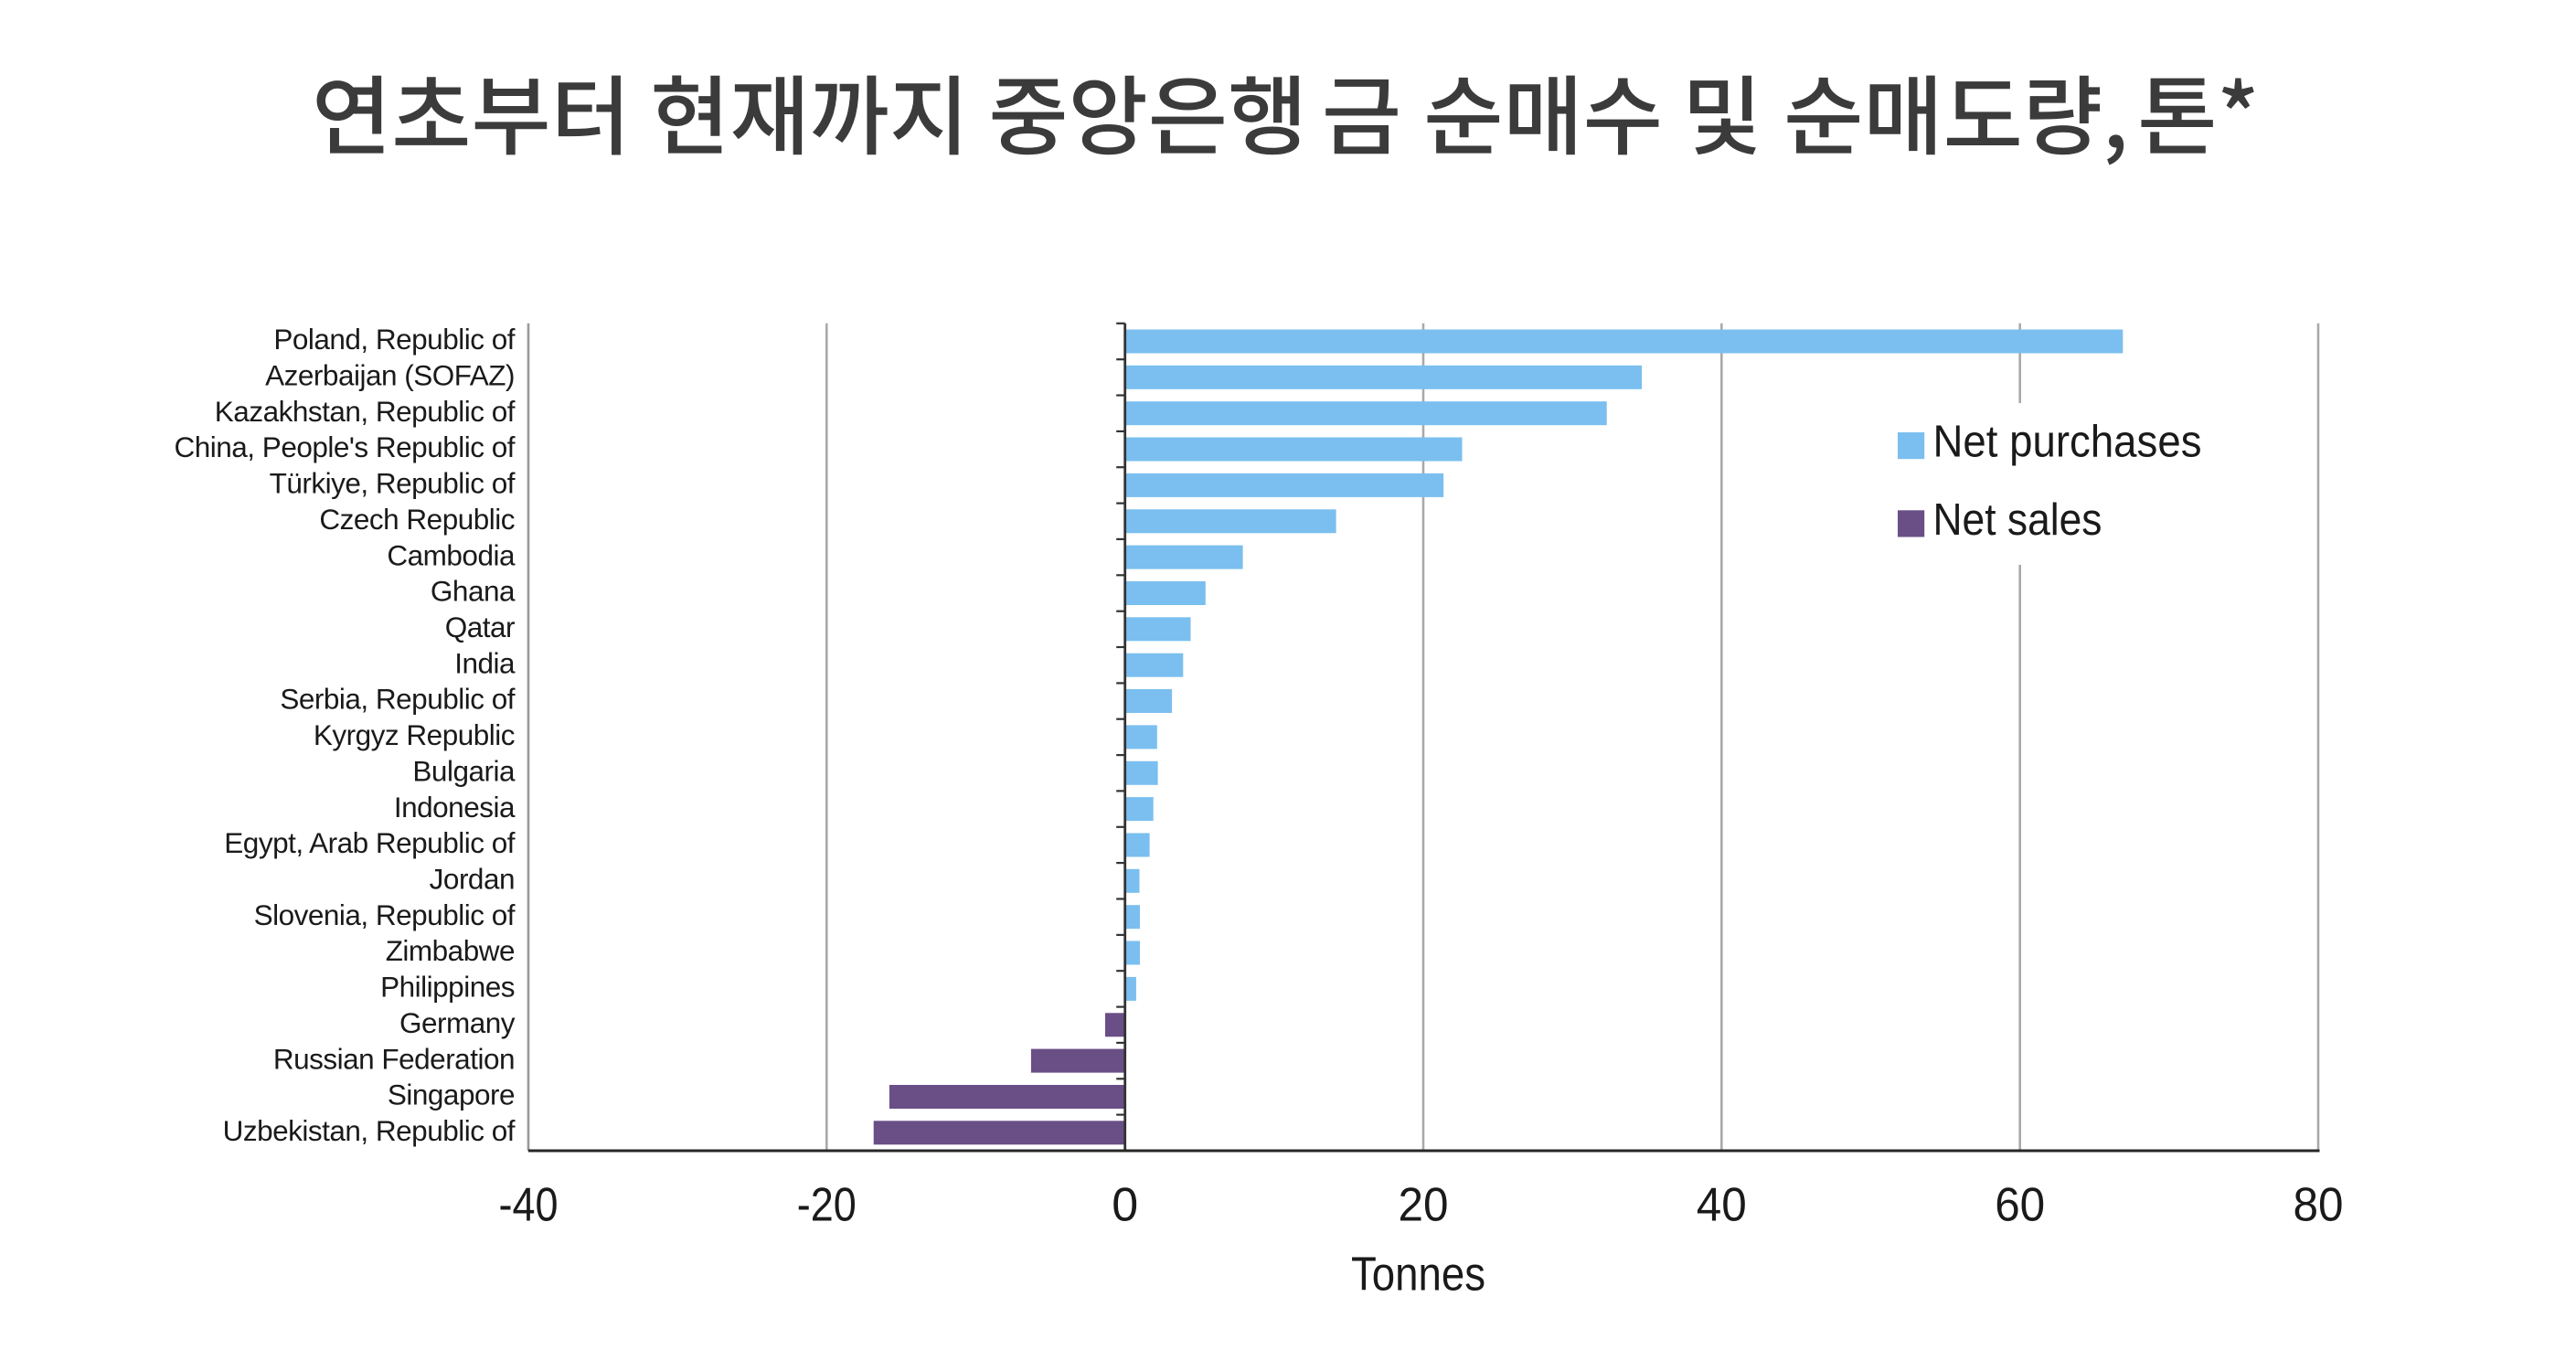  What do you see at coordinates (455, 807) in the screenshot?
I see `svg-text: Indonesia` at bounding box center [455, 807].